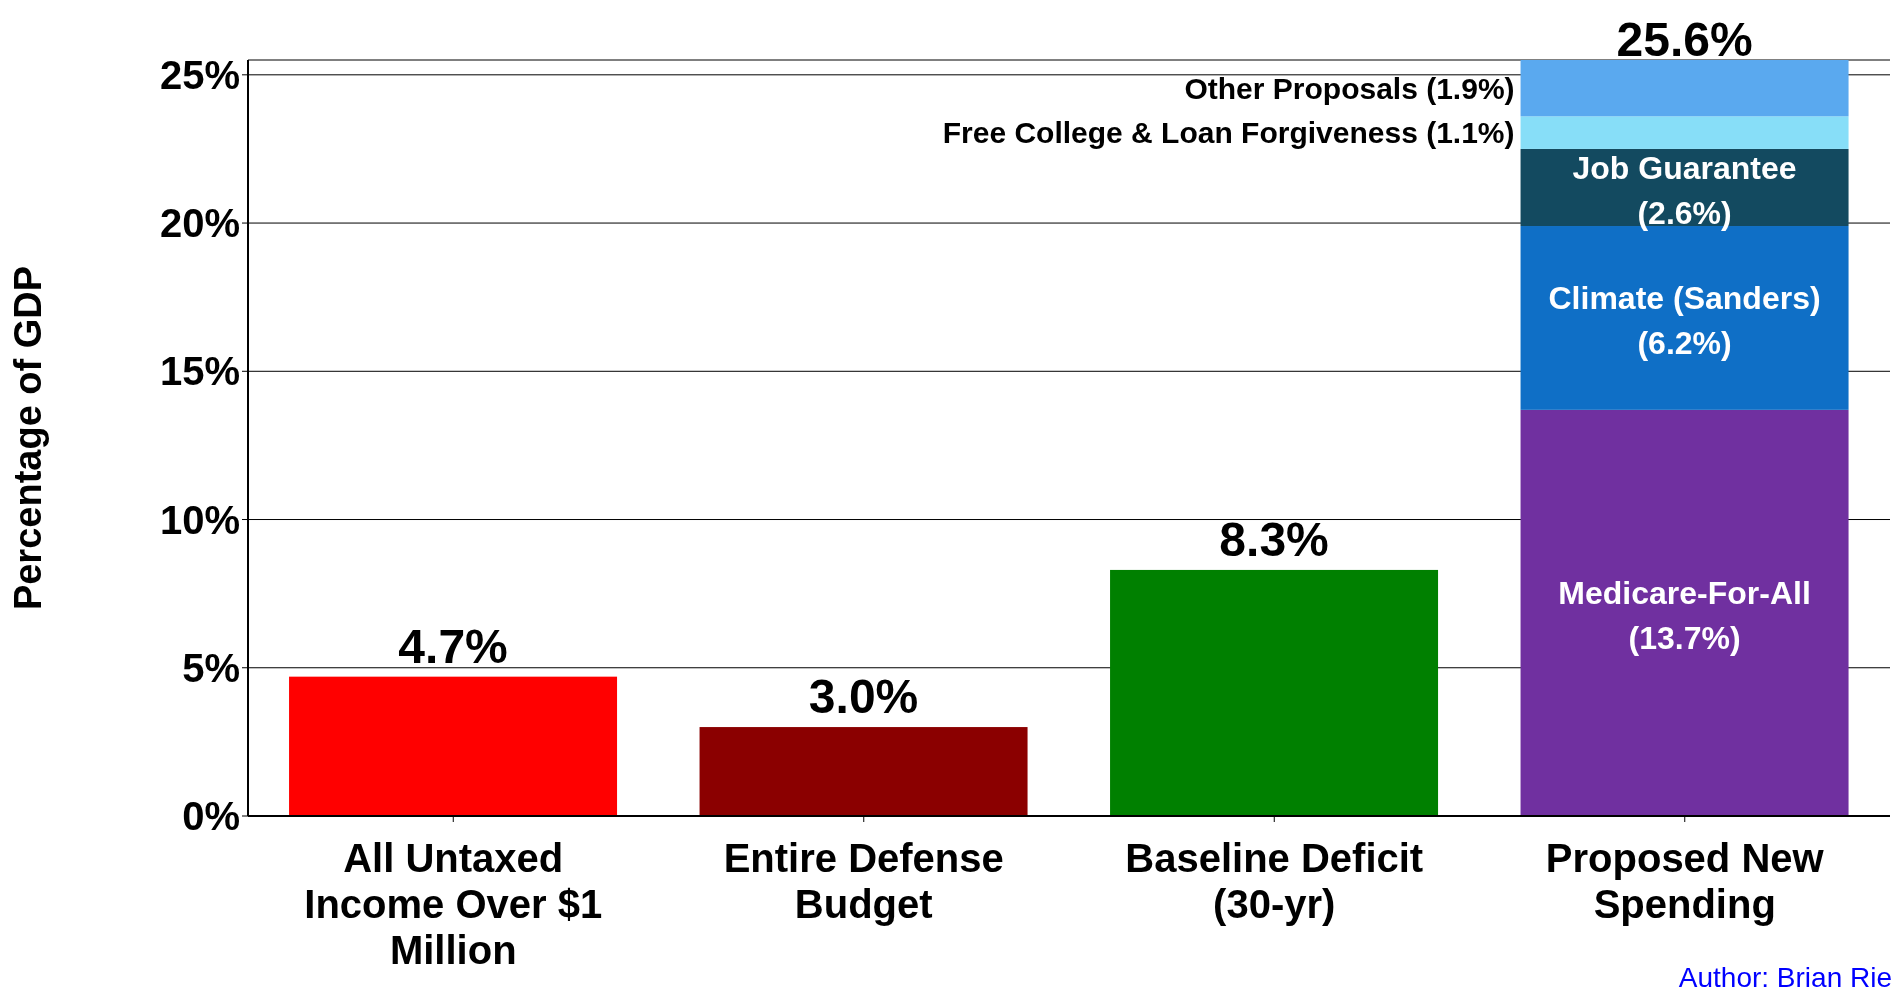 This screenshot has width=1904, height=1004. What do you see at coordinates (863, 881) in the screenshot?
I see `x-tick-label: Entire Defense Budget` at bounding box center [863, 881].